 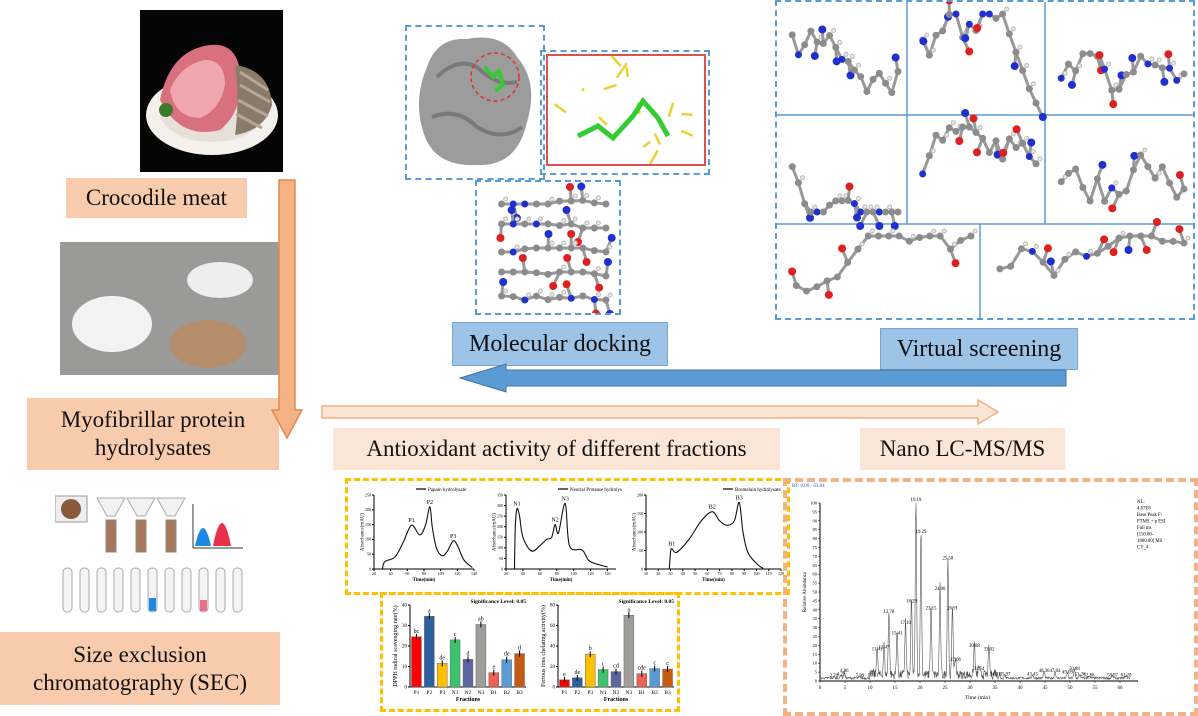 I want to click on y-tick-label: 10, so click(x=405, y=667).